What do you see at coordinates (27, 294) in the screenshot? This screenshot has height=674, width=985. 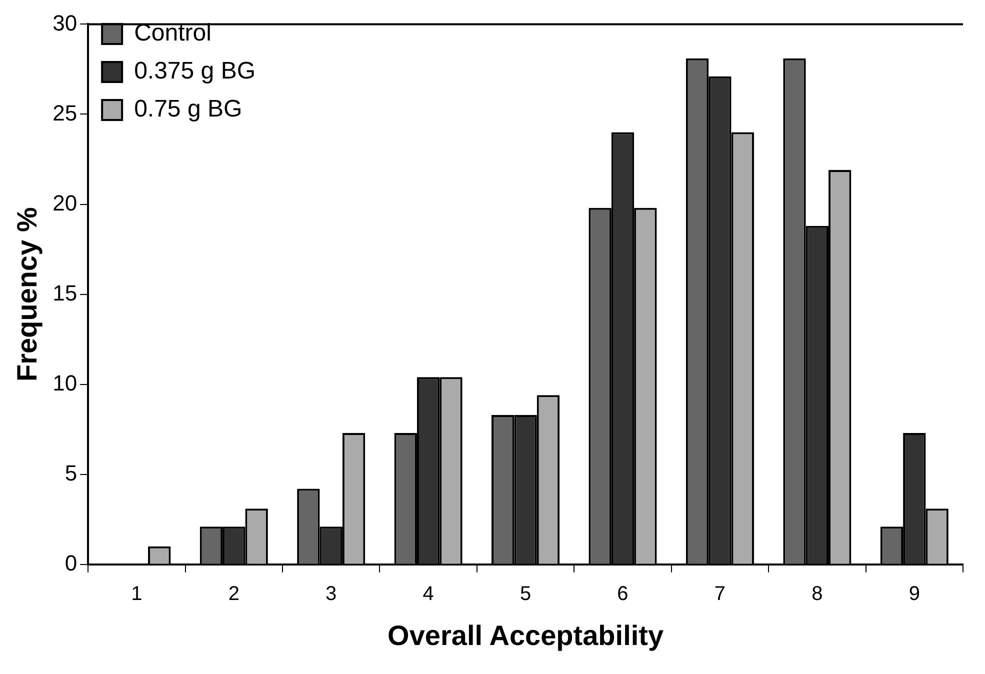 I see `y-axis-title: Frequency %` at bounding box center [27, 294].